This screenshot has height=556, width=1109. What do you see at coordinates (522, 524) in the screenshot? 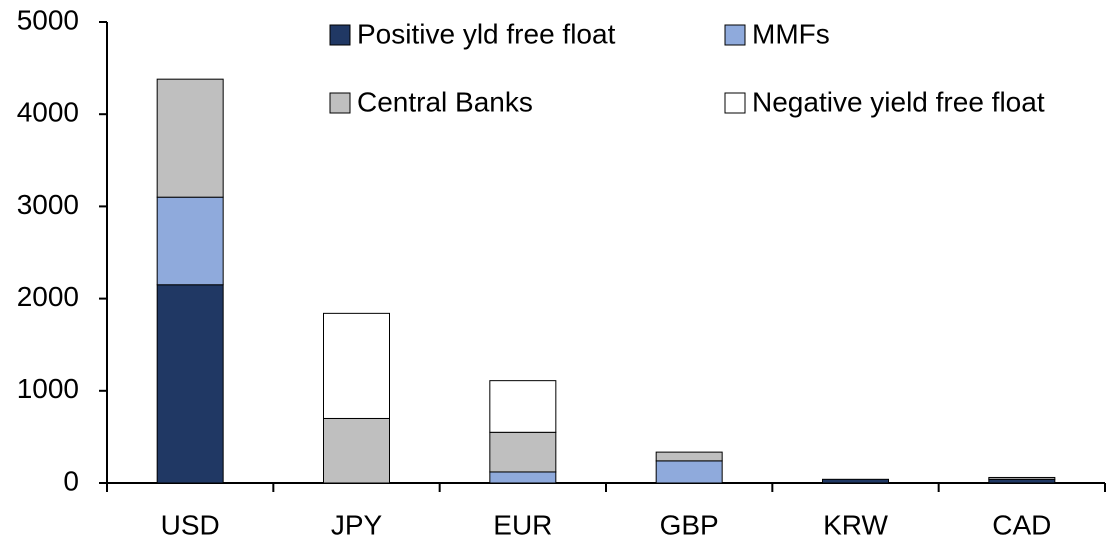
I see `x-tick-label: EUR` at bounding box center [522, 524].